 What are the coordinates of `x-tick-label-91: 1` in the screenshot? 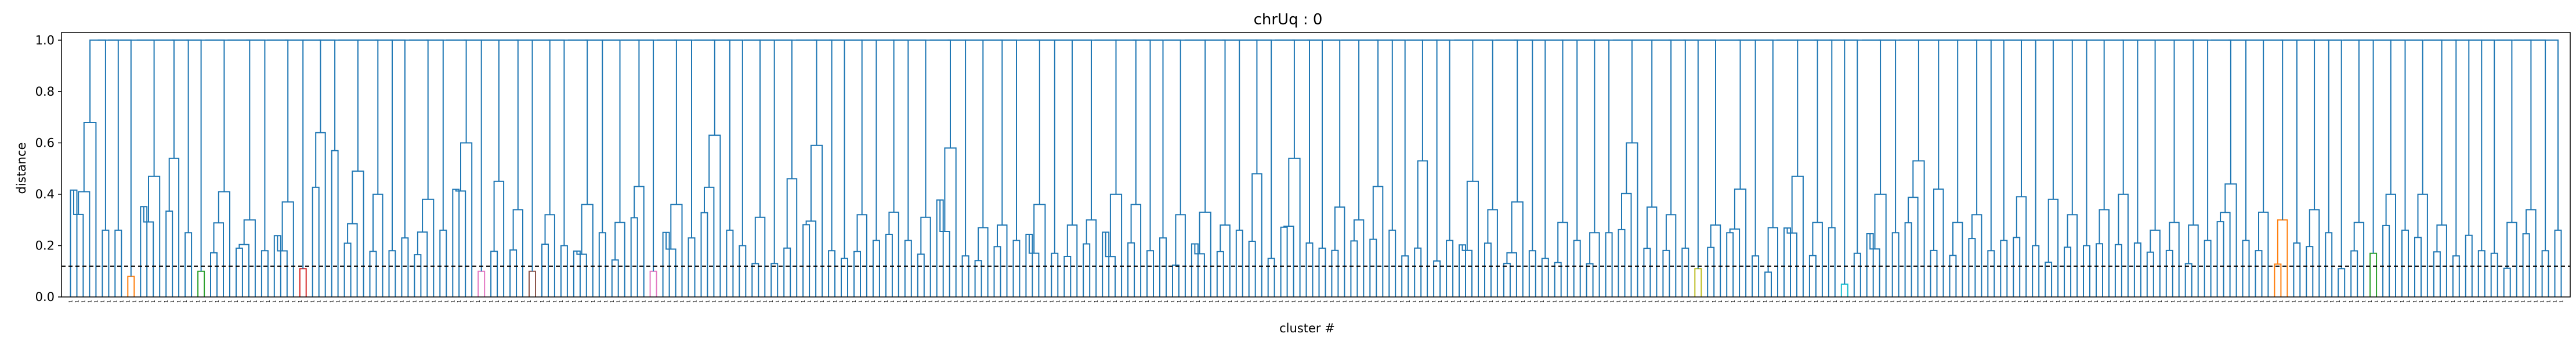 It's located at (650, 301).